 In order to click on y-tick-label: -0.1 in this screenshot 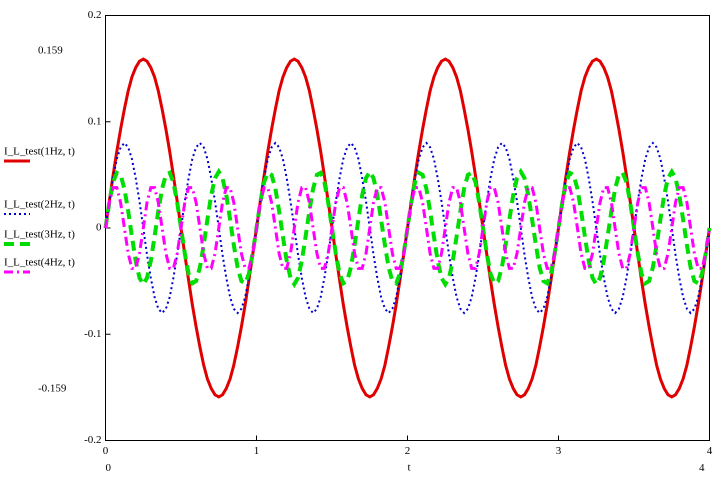, I will do `click(92, 334)`.